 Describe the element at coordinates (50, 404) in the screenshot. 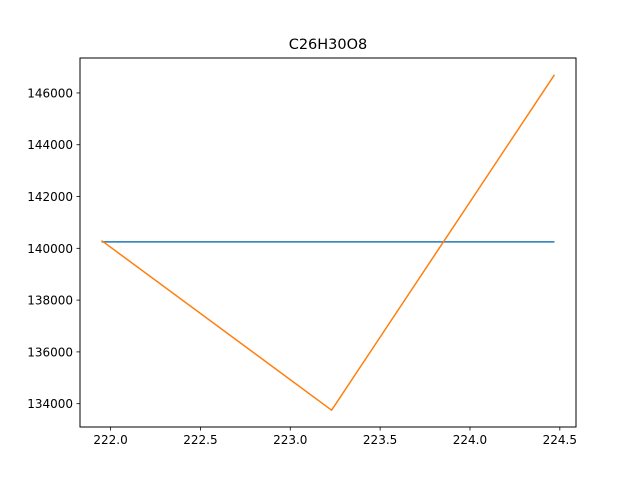

I see `y-tick-label: 134000` at that location.